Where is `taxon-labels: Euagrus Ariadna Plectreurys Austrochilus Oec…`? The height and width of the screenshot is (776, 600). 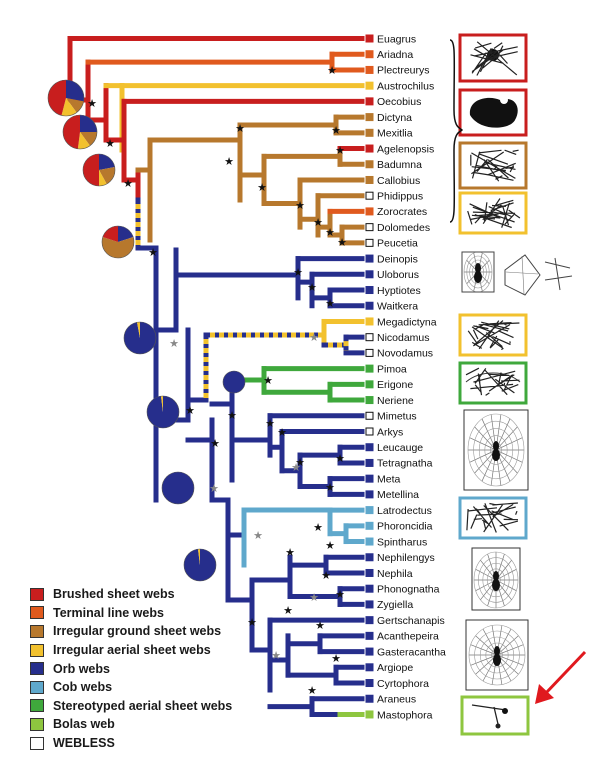 taxon-labels: Euagrus Ariadna Plectreurys Austrochilus Oec… is located at coordinates (405, 377).